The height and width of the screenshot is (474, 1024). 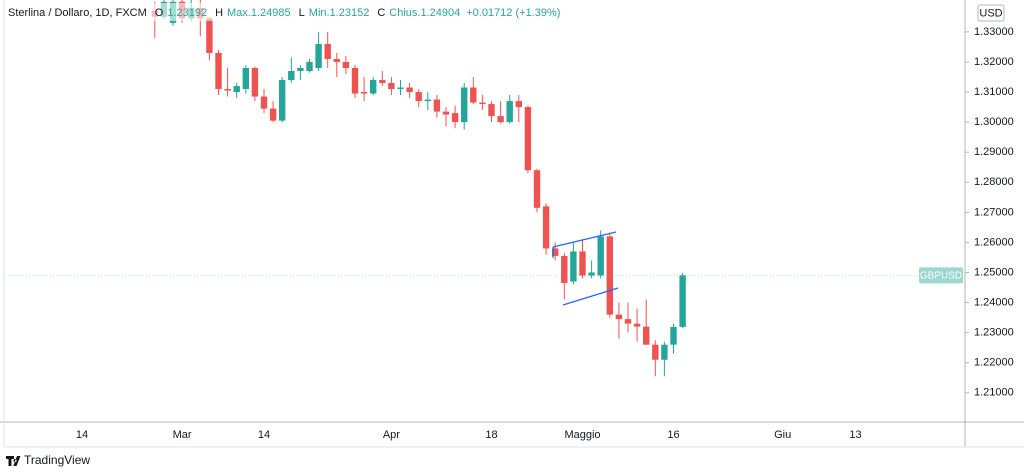 What do you see at coordinates (381, 13) in the screenshot?
I see `header-key: C` at bounding box center [381, 13].